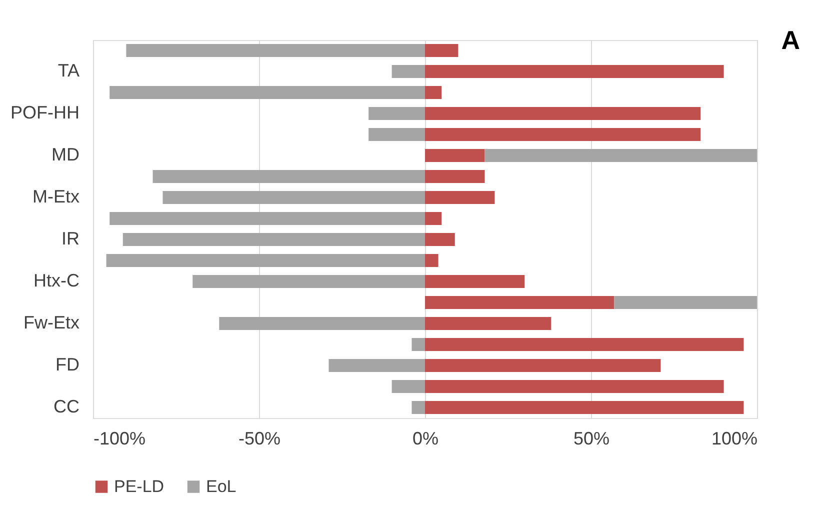 The width and height of the screenshot is (840, 531). I want to click on y-tick-label: MD, so click(66, 154).